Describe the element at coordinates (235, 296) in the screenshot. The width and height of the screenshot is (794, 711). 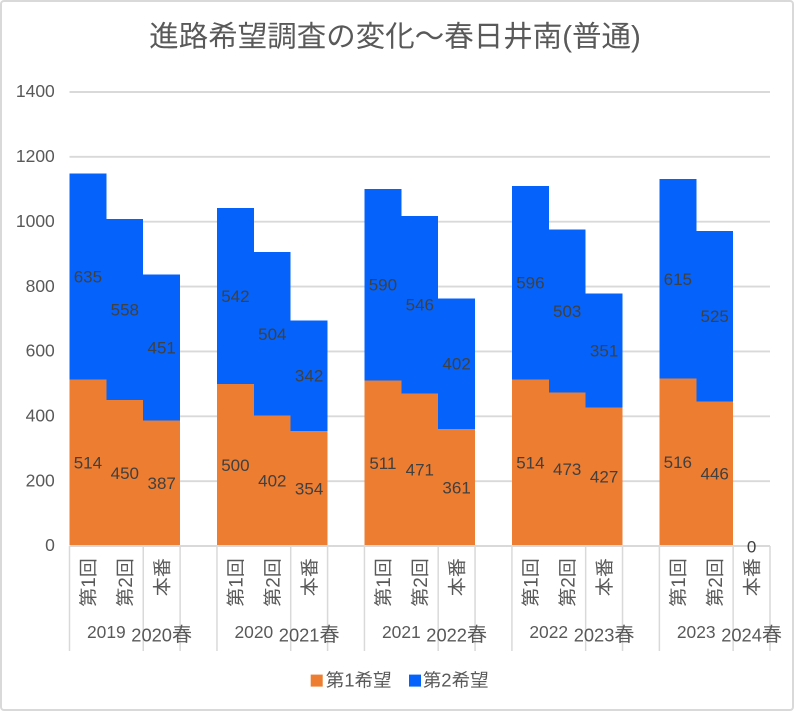
I see `svg-text: 542` at that location.